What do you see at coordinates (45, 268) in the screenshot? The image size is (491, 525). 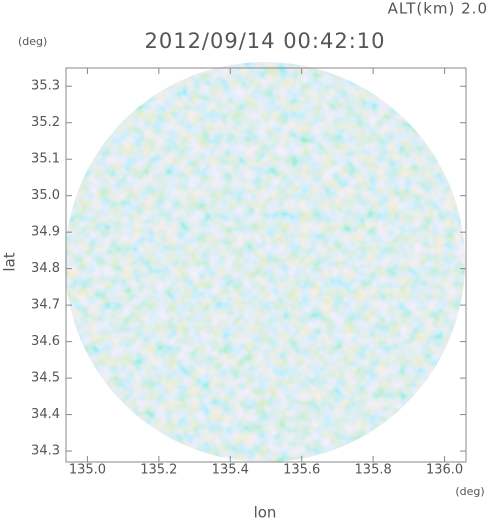 I see `y-tick-label: 34.8` at bounding box center [45, 268].